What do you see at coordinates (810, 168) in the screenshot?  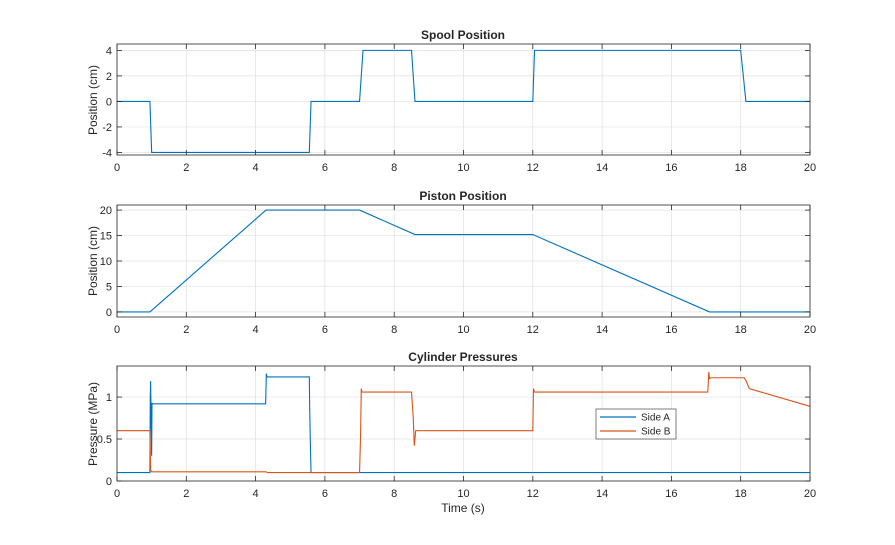 I see `spool-xtick-label: 20` at bounding box center [810, 168].